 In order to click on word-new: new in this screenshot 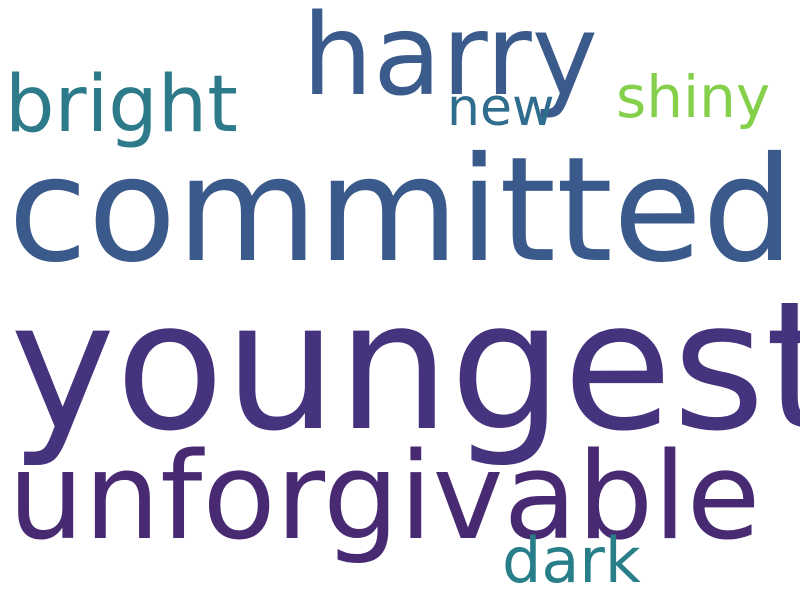, I will do `click(501, 108)`.